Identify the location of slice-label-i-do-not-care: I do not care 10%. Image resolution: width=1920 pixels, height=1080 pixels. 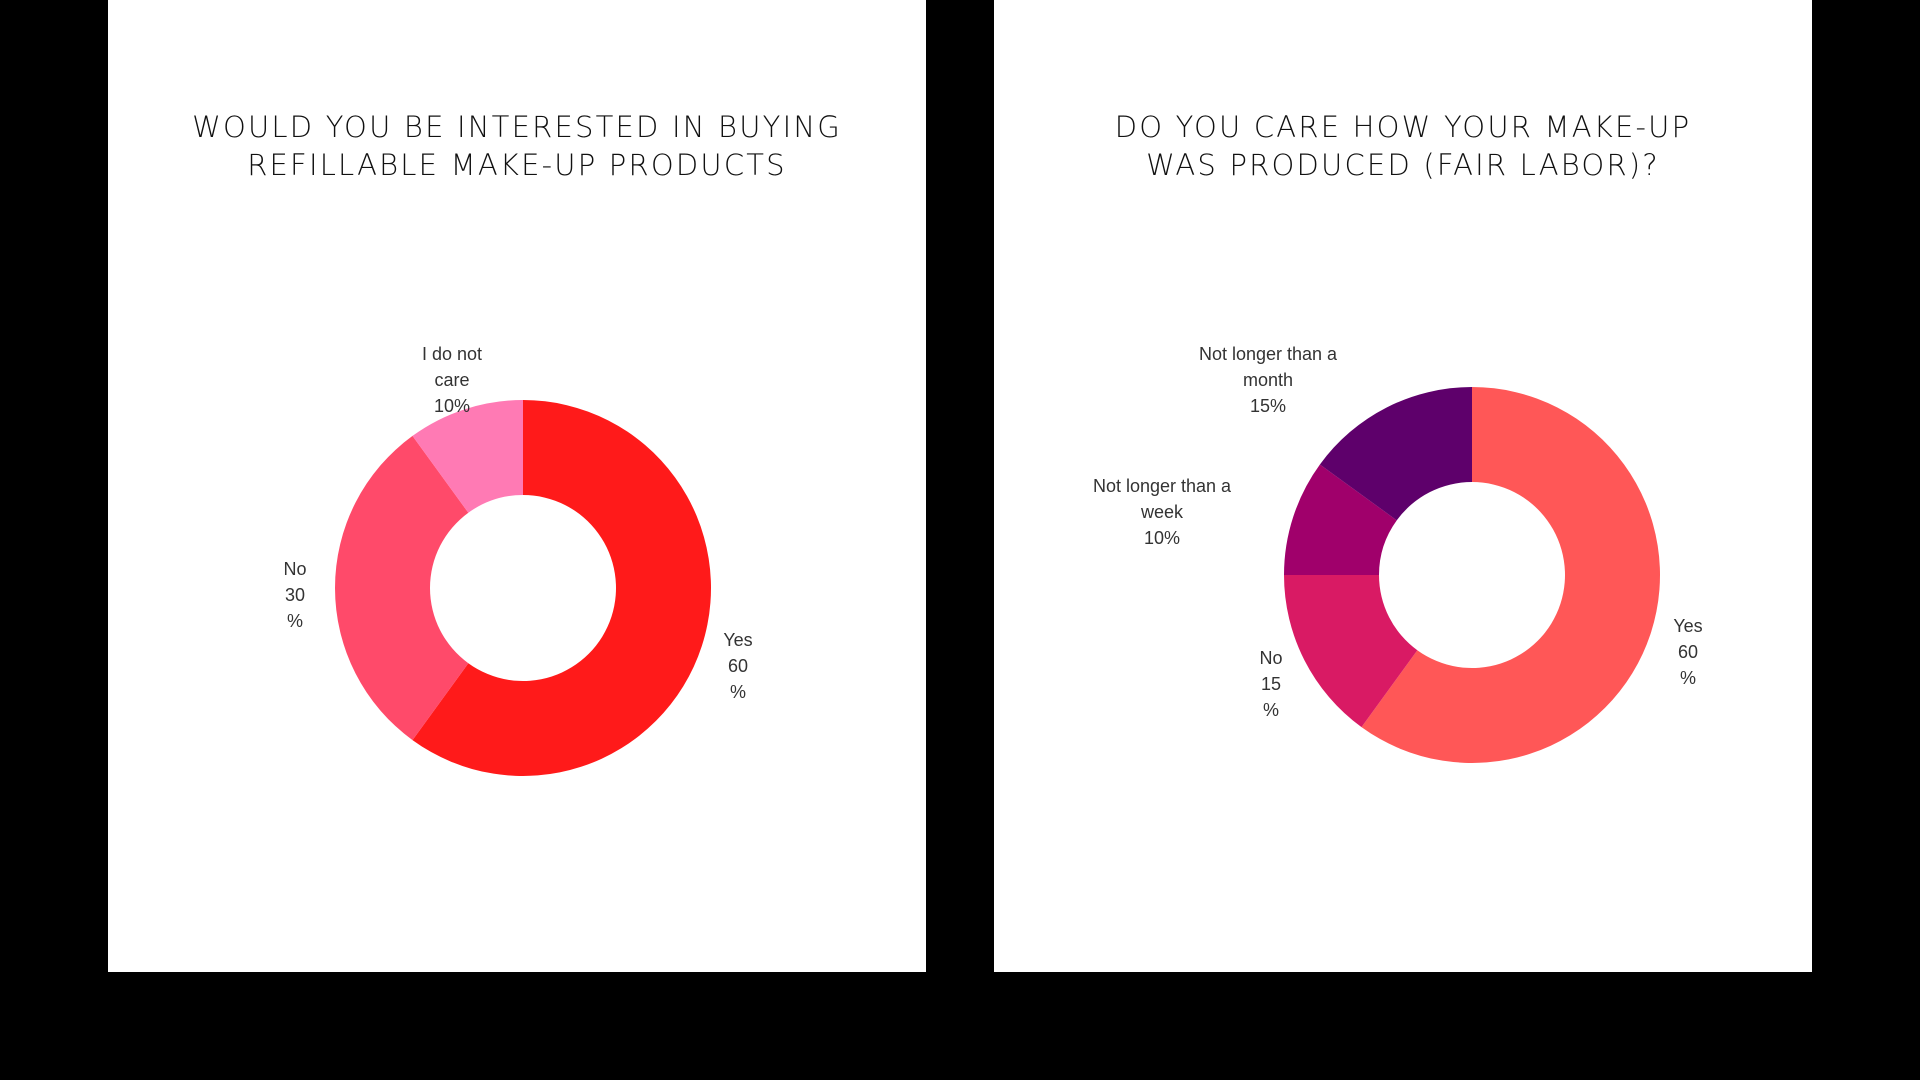
(452, 380).